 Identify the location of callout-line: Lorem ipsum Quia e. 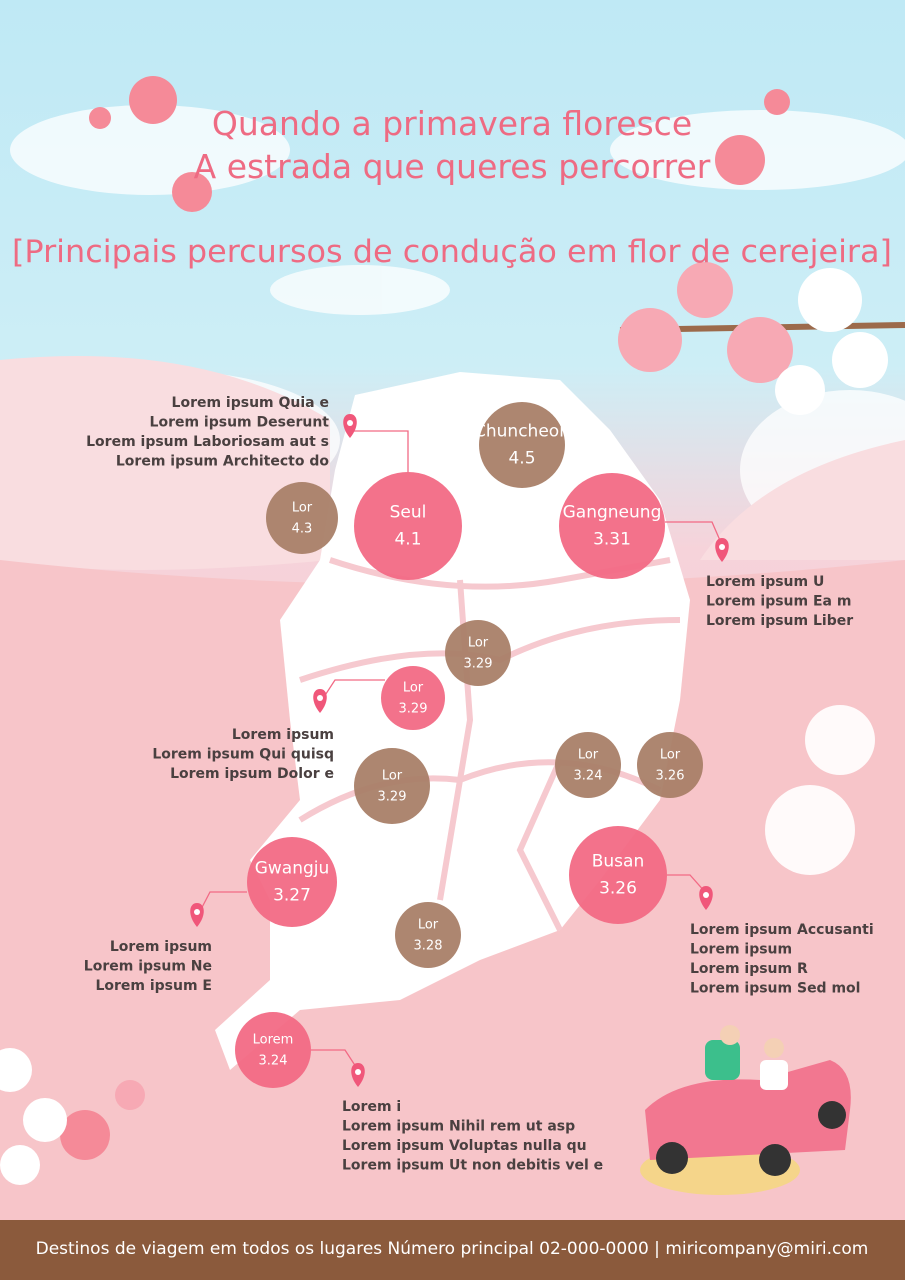
(250, 403).